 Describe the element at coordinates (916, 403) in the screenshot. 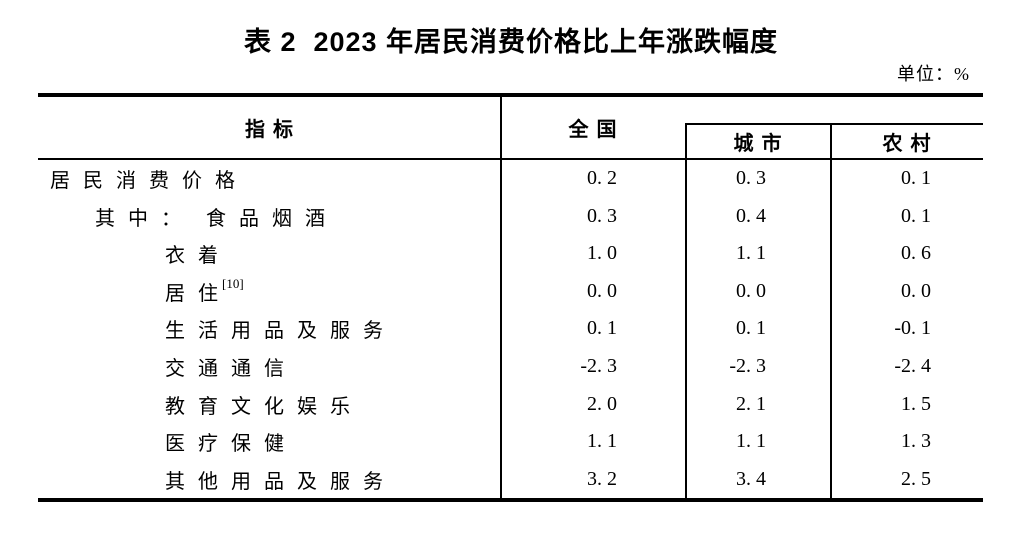

I see `value-rural: 1. 5` at that location.